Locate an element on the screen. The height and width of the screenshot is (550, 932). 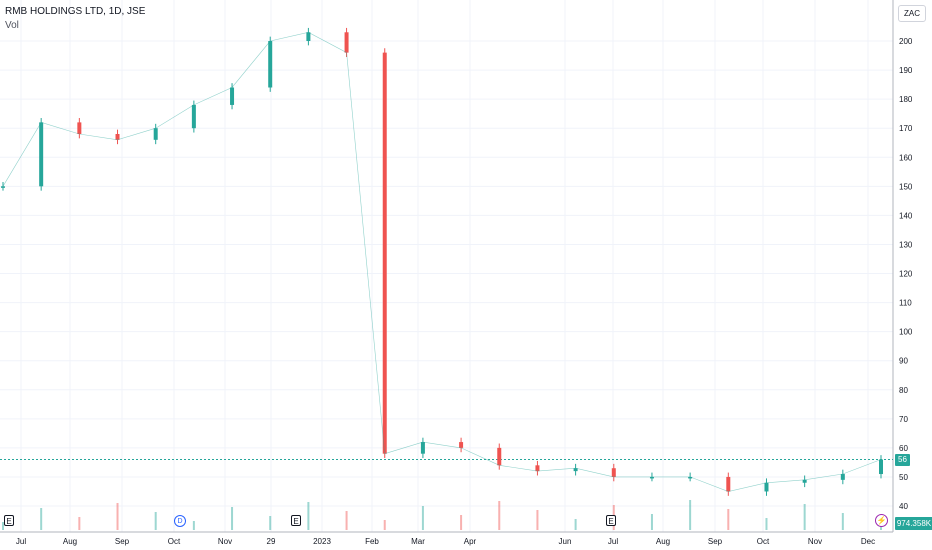
last-volume-tag: 974.358K is located at coordinates (913, 523).